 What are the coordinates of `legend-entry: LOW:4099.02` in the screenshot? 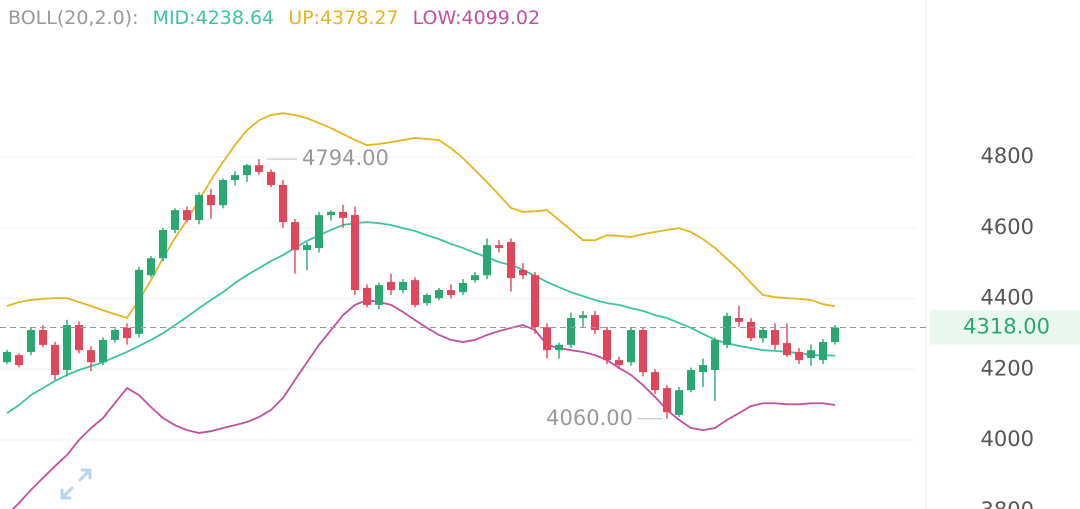 It's located at (477, 18).